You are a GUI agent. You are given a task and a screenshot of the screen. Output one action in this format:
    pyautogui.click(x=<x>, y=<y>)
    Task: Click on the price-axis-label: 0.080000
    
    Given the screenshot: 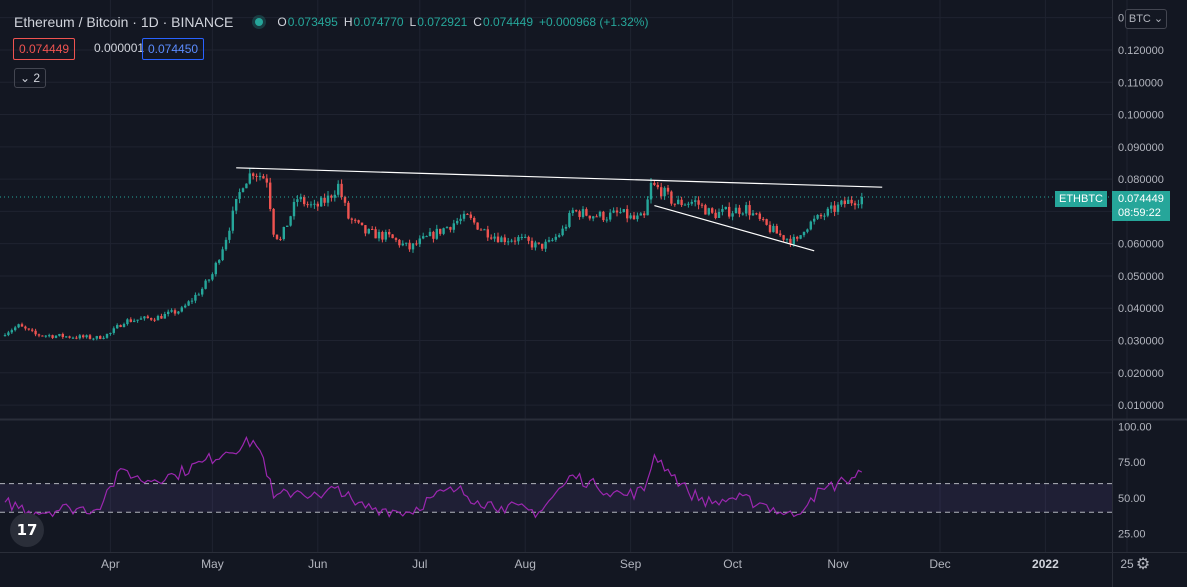 What is the action you would take?
    pyautogui.click(x=1141, y=180)
    